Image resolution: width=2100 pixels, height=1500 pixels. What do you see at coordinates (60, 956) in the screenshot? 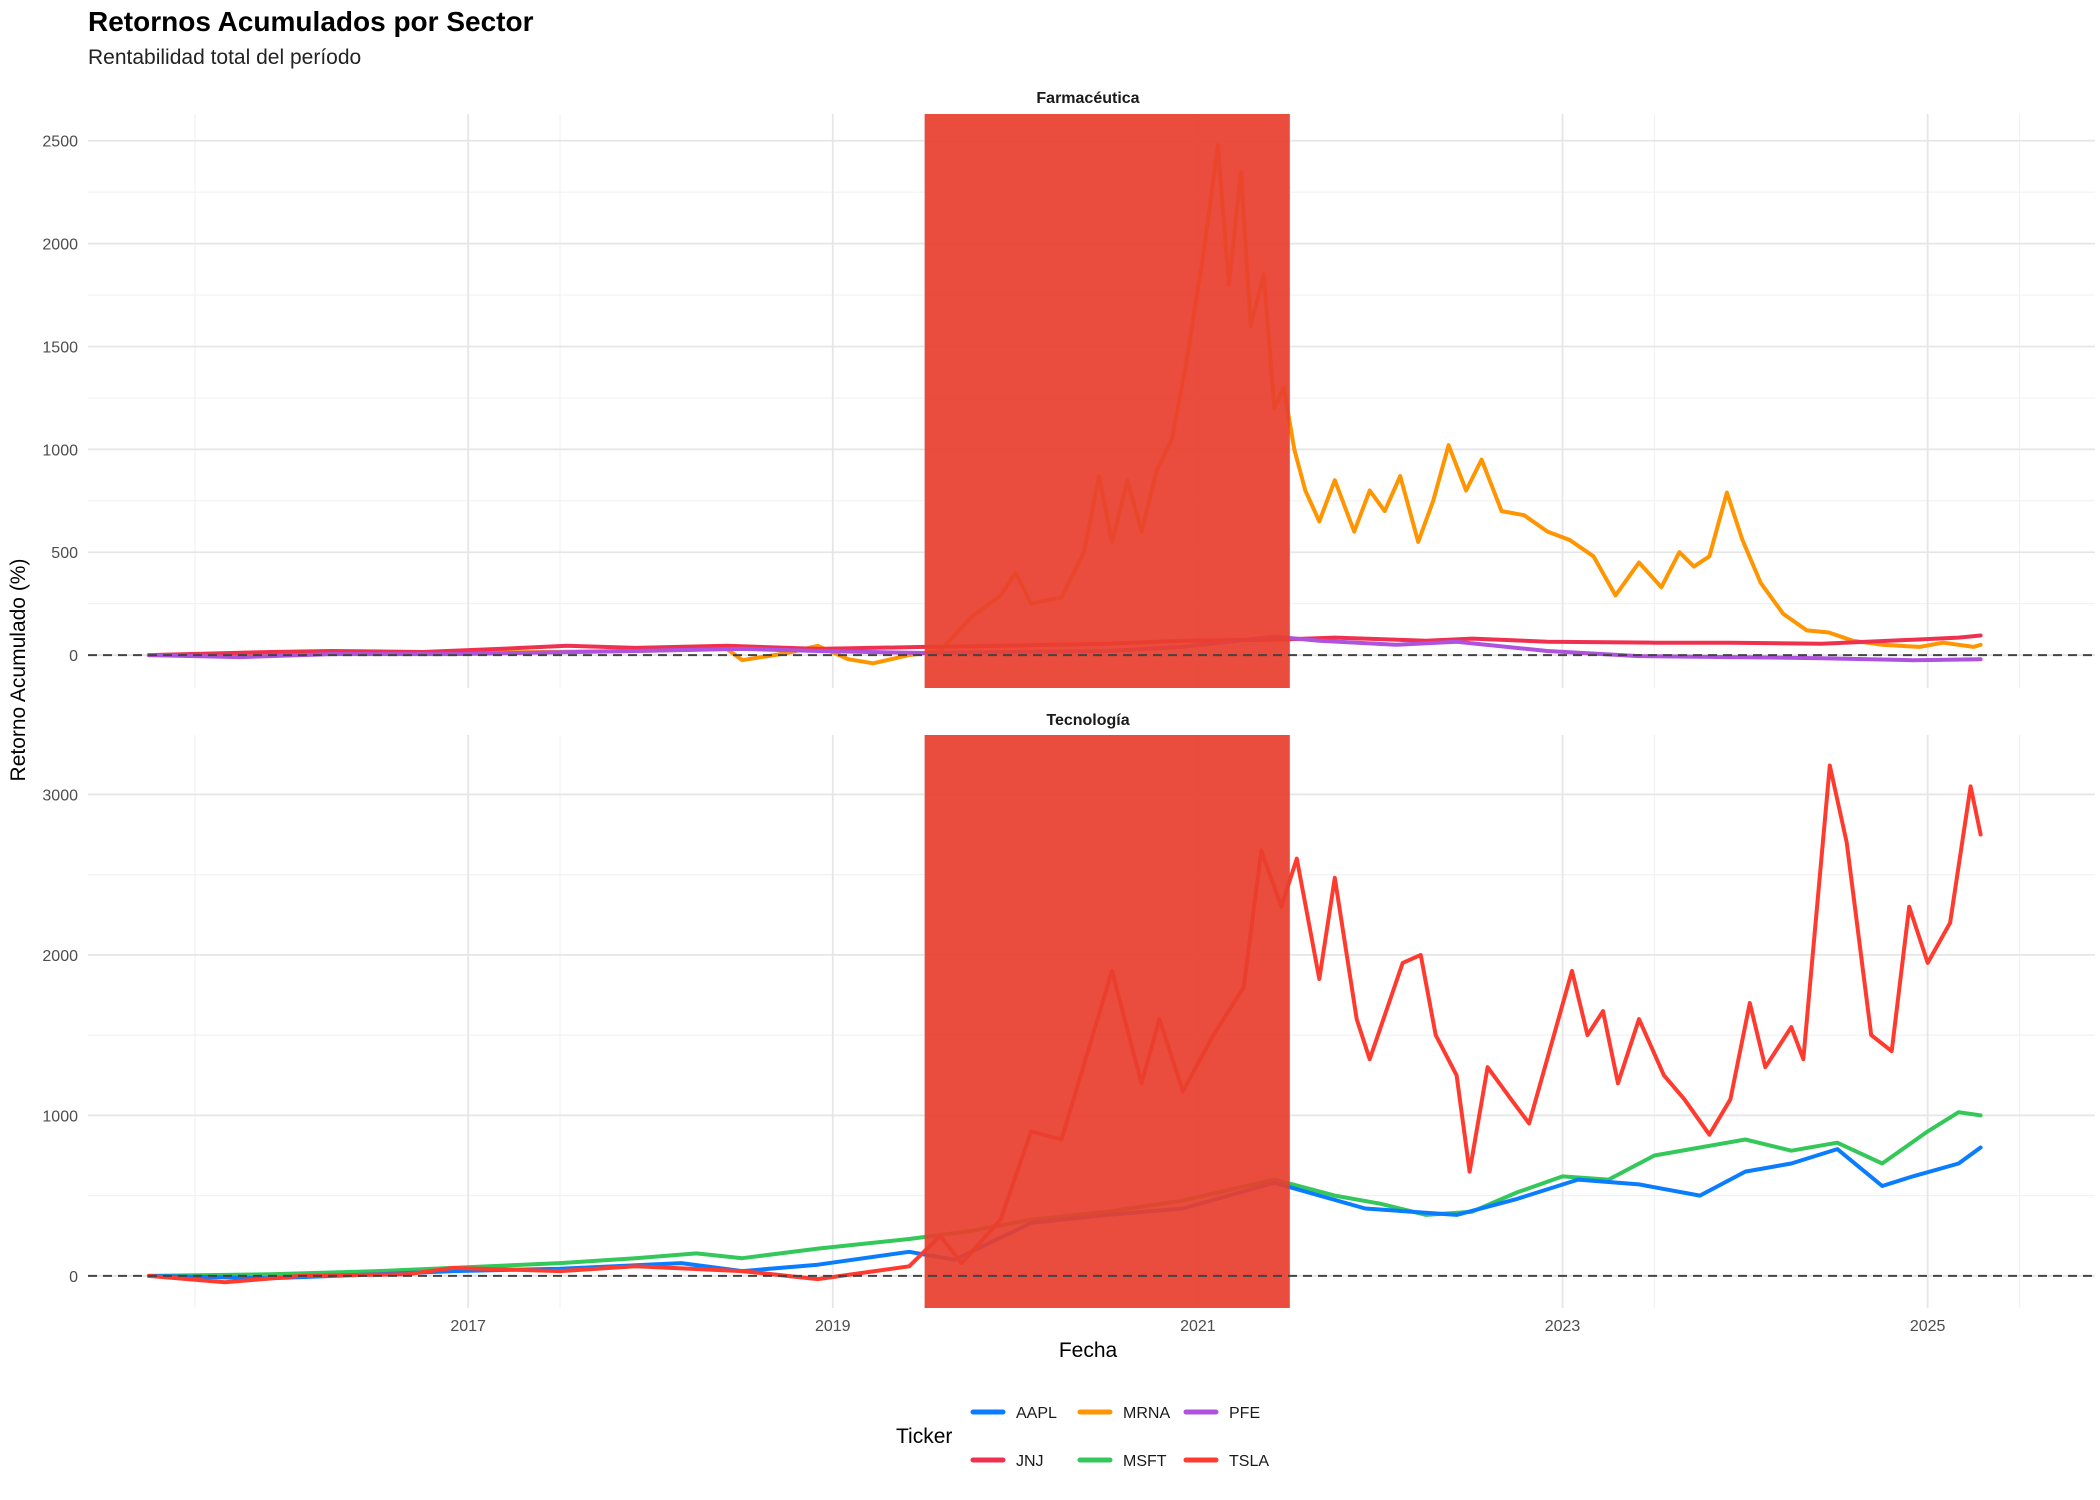
I see `y-tick-label-tecnologia: 2000` at bounding box center [60, 956].